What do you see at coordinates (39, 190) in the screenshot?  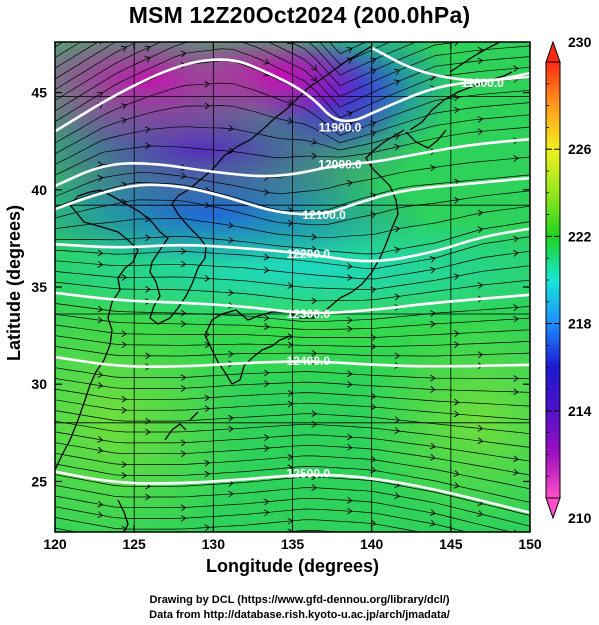 I see `y-tick-label: 40` at bounding box center [39, 190].